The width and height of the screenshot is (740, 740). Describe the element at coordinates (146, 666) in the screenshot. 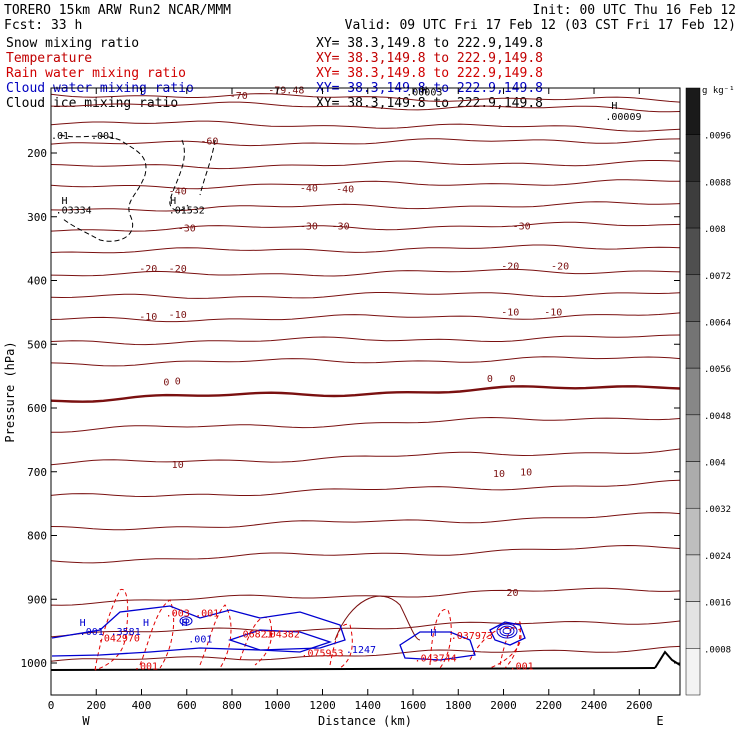

I see `rain-label: .001` at that location.